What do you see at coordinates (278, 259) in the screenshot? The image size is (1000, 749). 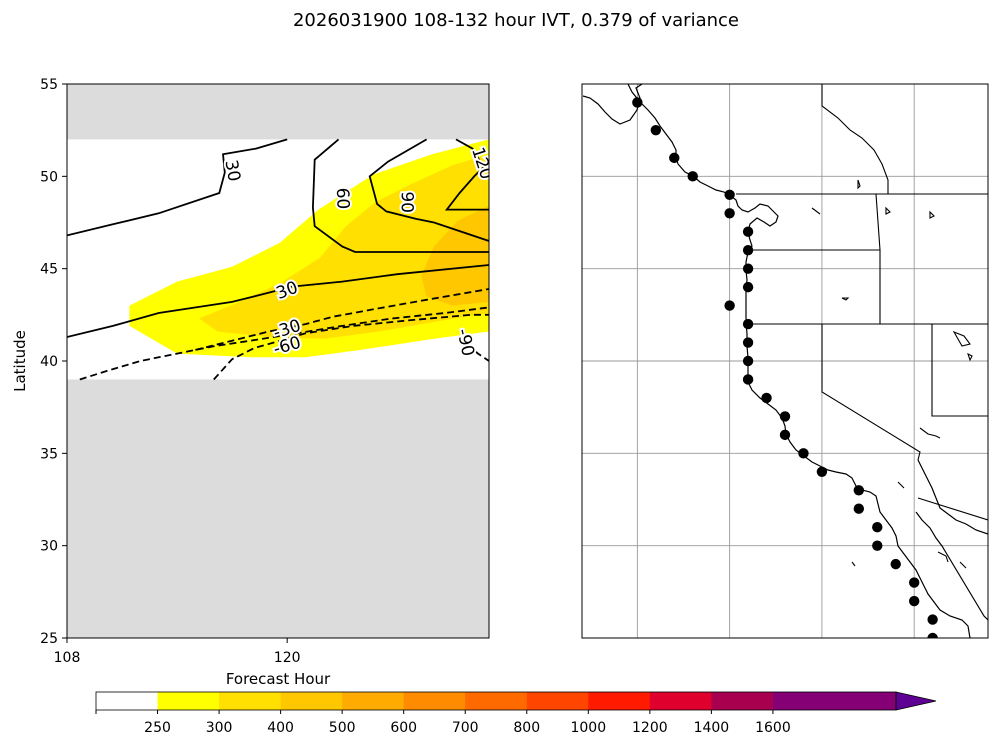 I see `contour-lines` at bounding box center [278, 259].